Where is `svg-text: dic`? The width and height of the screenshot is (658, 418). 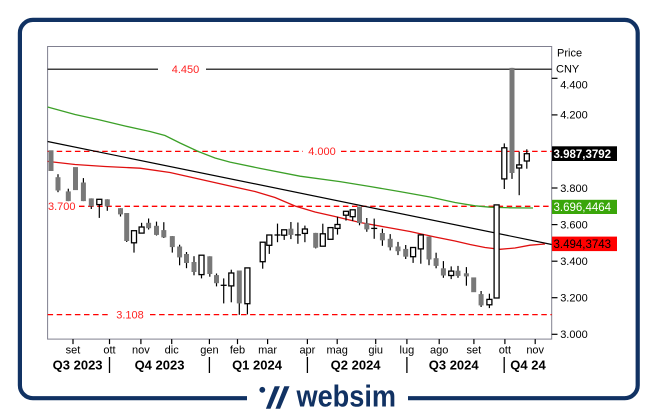
svg-text: dic is located at coordinates (172, 351).